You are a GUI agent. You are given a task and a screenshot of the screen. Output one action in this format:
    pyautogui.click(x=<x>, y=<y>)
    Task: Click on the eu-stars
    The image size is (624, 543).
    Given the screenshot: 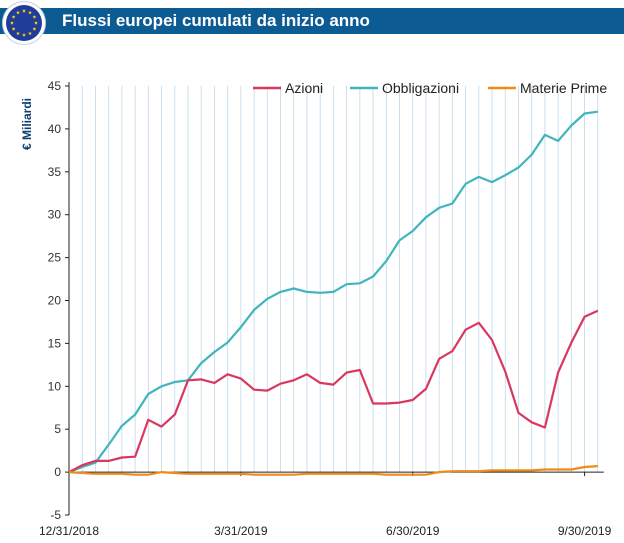 What is the action you would take?
    pyautogui.click(x=24, y=23)
    